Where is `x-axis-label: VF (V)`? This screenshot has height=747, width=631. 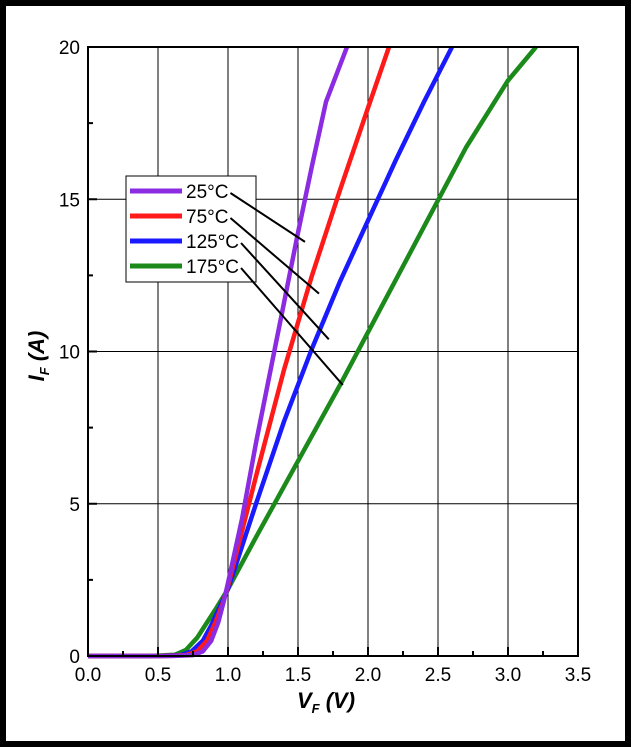 x-axis-label: VF (V) is located at coordinates (326, 702).